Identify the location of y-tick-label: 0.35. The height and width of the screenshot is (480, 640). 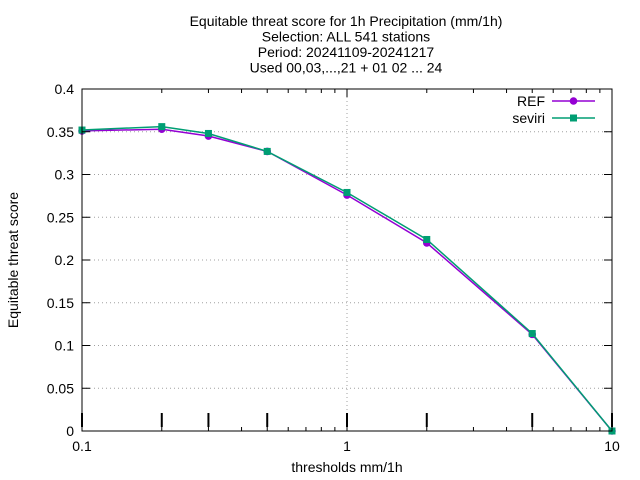
(60, 132).